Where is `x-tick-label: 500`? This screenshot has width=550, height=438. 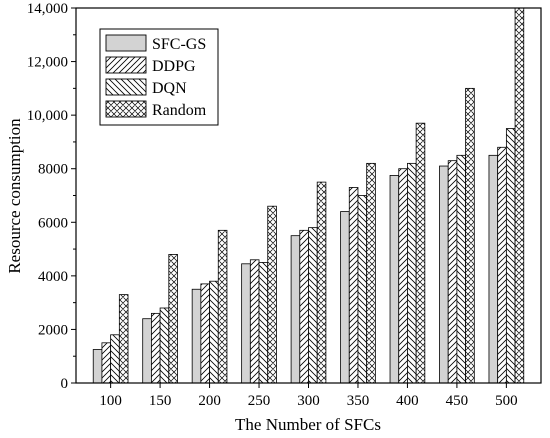 x-tick-label: 500 is located at coordinates (506, 401).